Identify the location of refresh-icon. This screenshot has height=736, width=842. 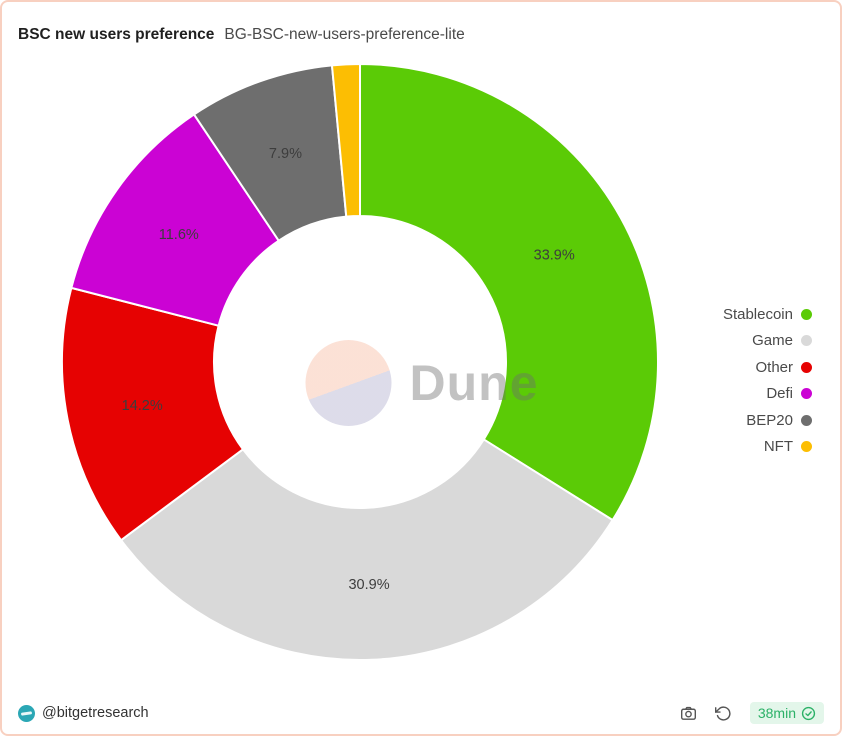
(722, 713).